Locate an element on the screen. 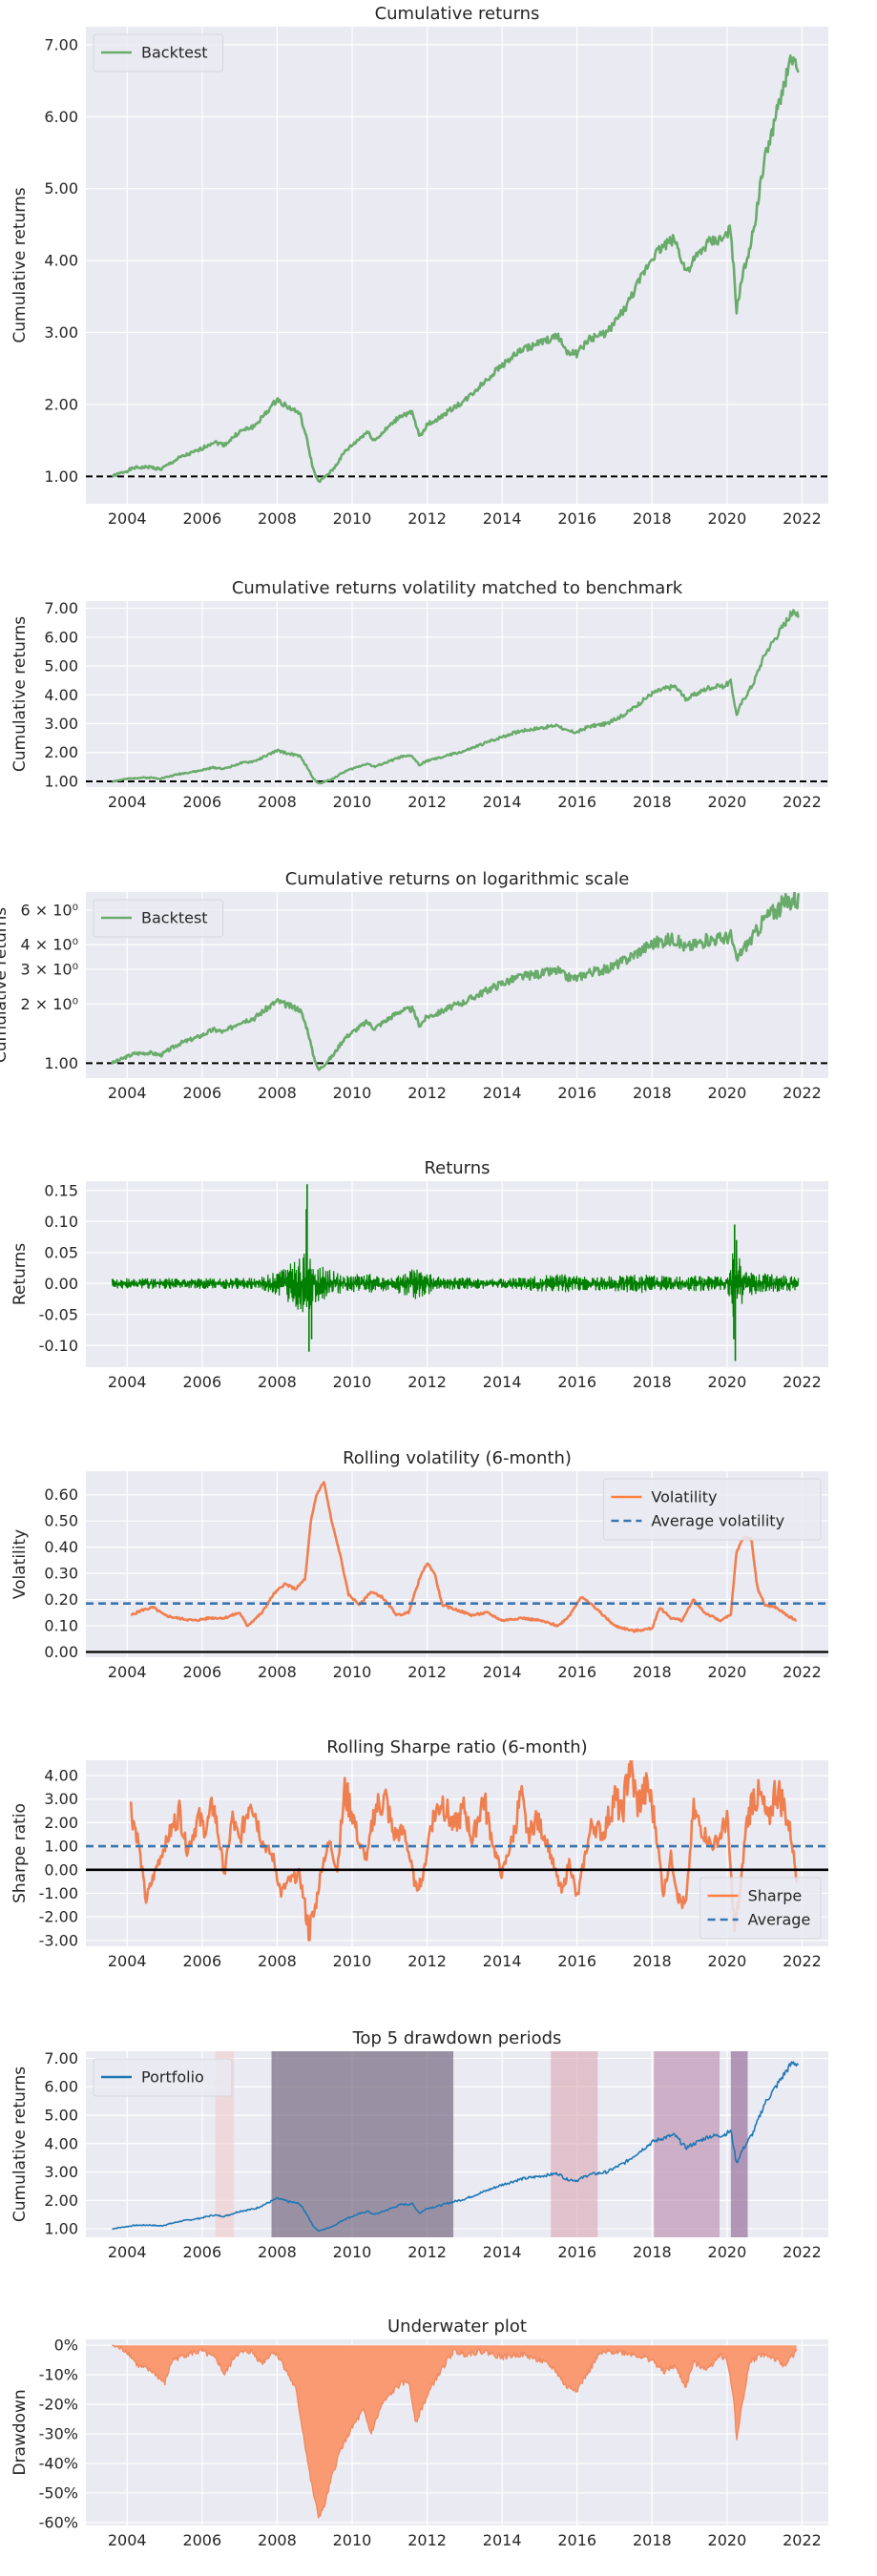  plot-area is located at coordinates (457, 1274).